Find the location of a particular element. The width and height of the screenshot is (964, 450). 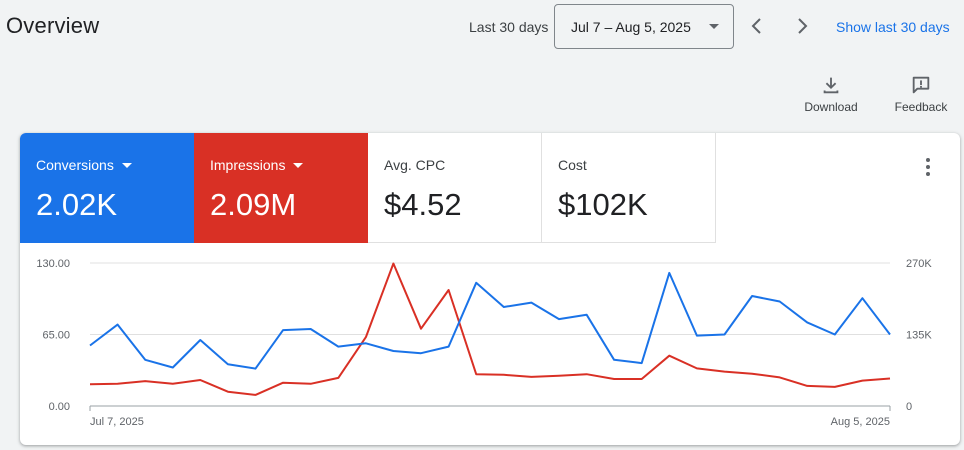

metric-label-row: Impressions is located at coordinates (281, 165).